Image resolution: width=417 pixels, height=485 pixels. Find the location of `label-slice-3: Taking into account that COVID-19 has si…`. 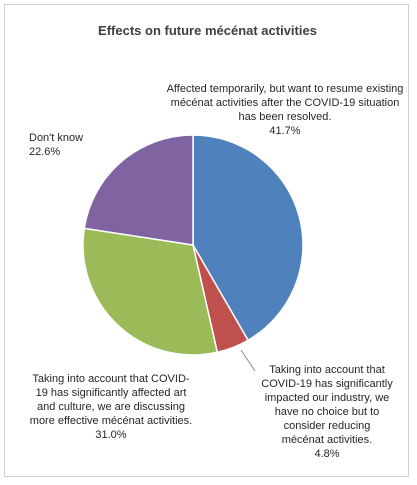

label-slice-3: Taking into account that COVID-19 has si… is located at coordinates (111, 407).